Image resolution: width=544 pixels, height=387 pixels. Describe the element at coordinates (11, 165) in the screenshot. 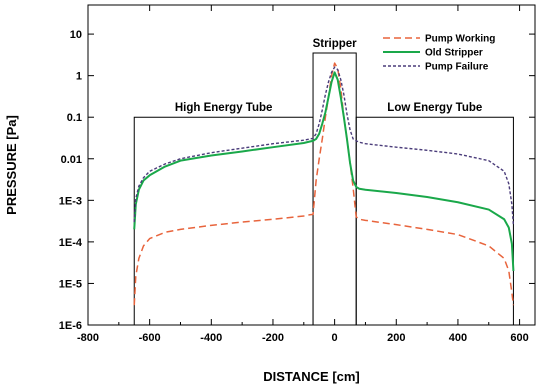

I see `y-axis-label: PRESSURE [Pa]` at that location.